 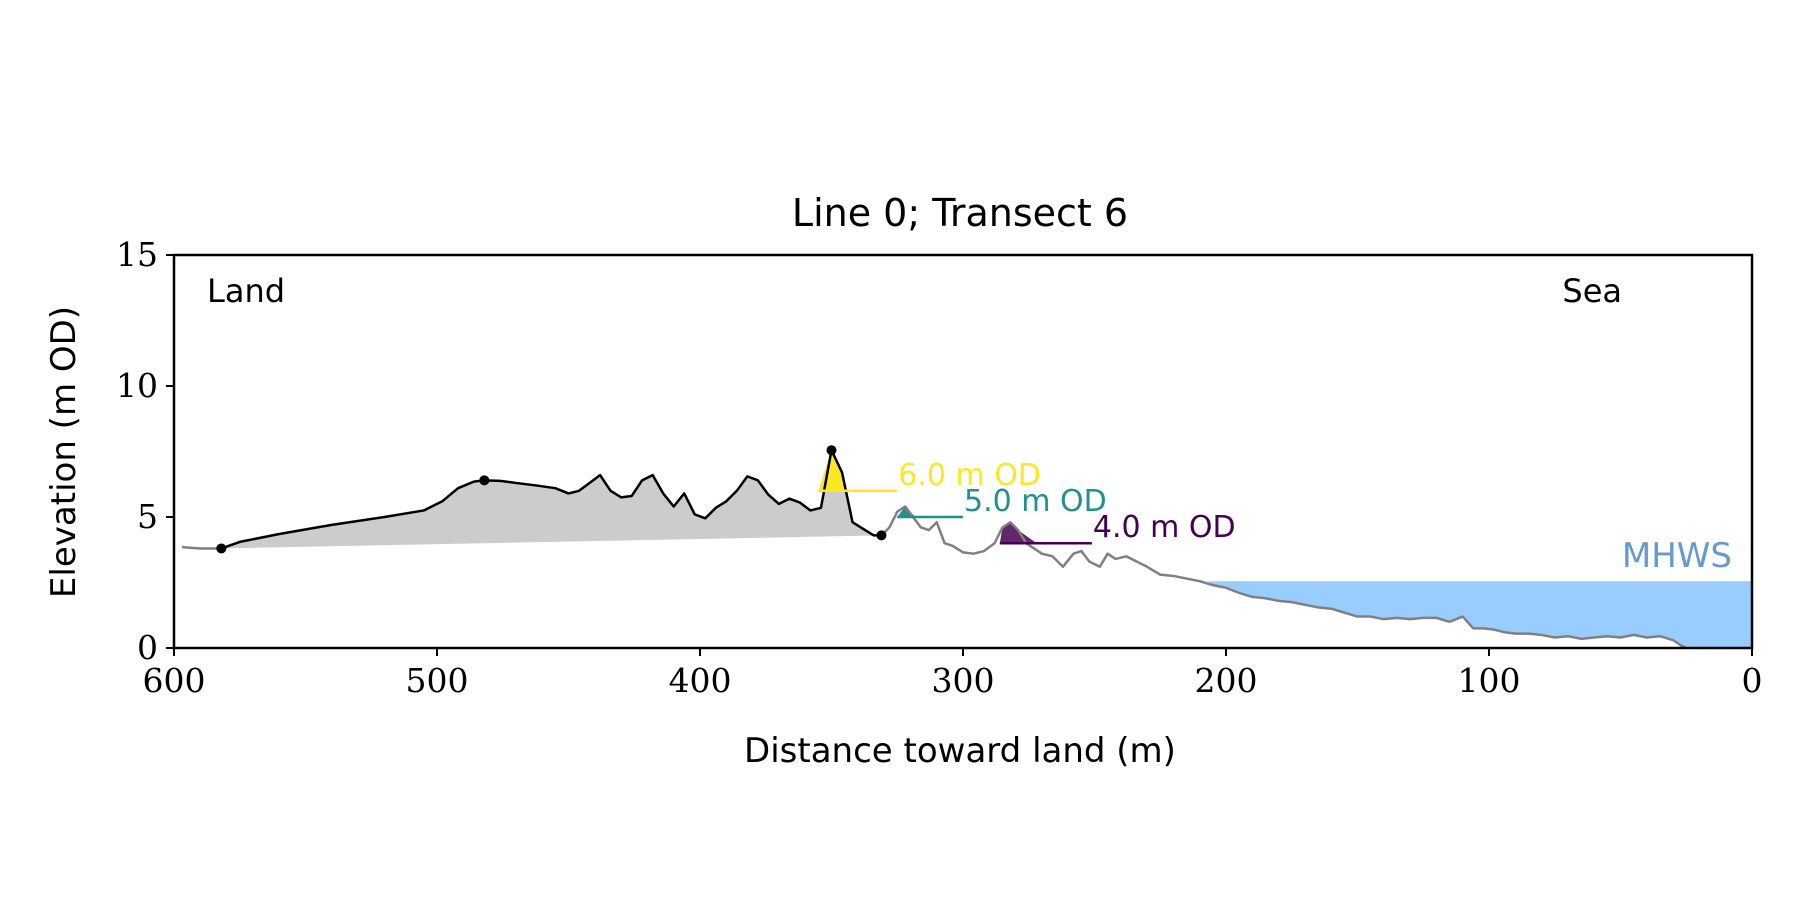 I want to click on seaward-profile-line, so click(x=1283, y=577).